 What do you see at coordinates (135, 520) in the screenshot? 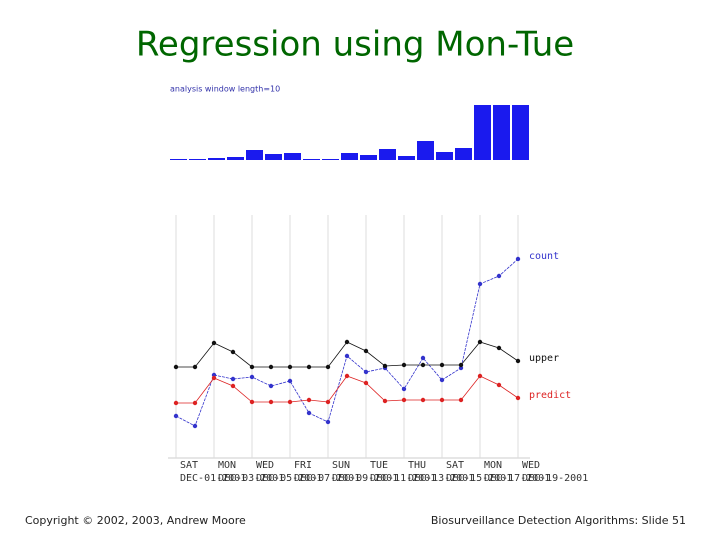
I see `footer-left: Copyright © 2002, 2003, Andrew Moore` at bounding box center [135, 520].